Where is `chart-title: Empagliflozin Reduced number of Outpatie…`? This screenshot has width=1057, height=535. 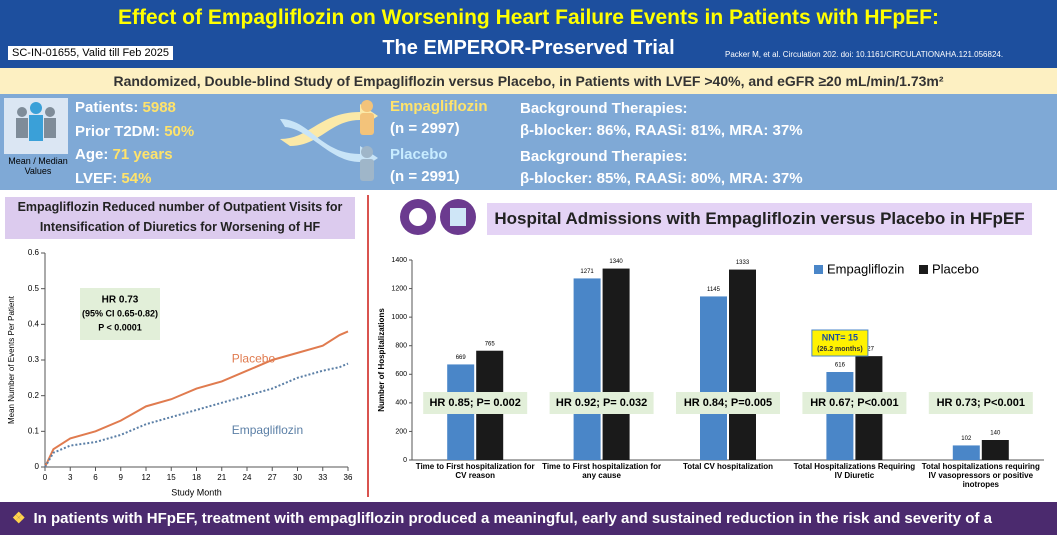 chart-title: Empagliflozin Reduced number of Outpatie… is located at coordinates (180, 218).